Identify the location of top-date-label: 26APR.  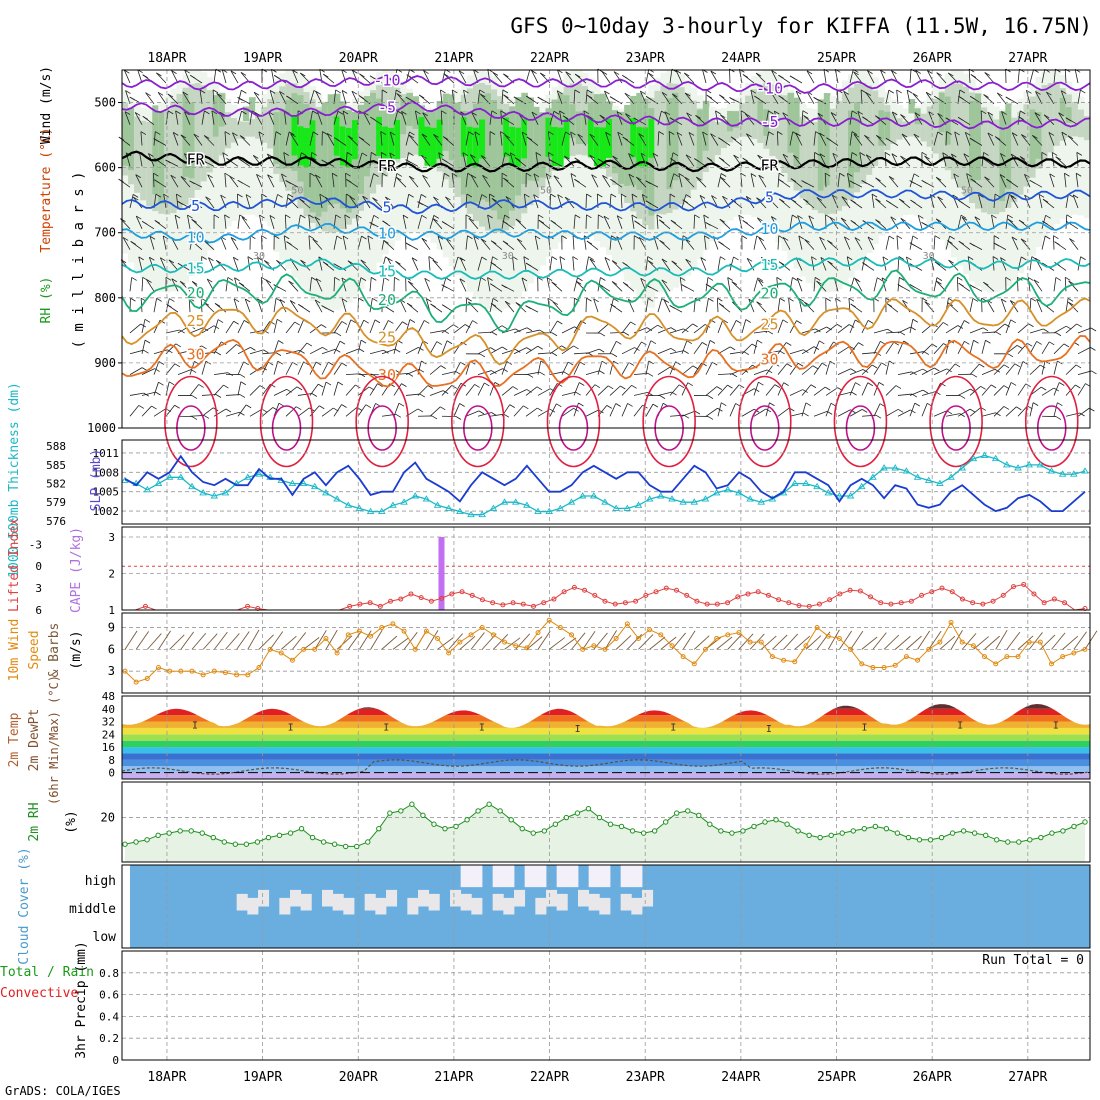
(932, 58).